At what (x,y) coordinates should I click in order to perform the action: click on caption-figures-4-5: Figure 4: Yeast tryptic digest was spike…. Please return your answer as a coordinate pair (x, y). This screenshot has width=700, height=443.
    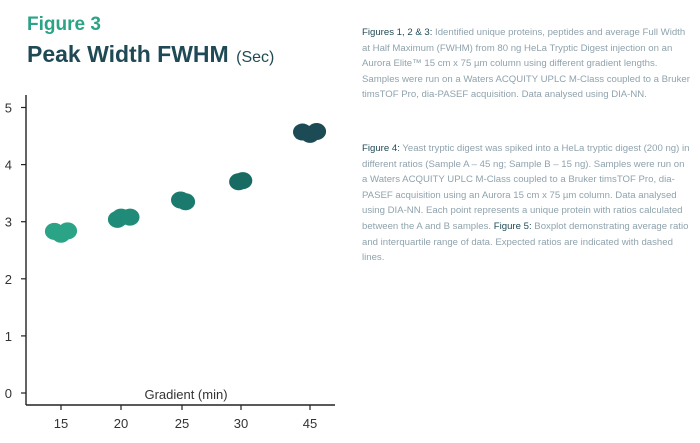
    Looking at the image, I should click on (527, 203).